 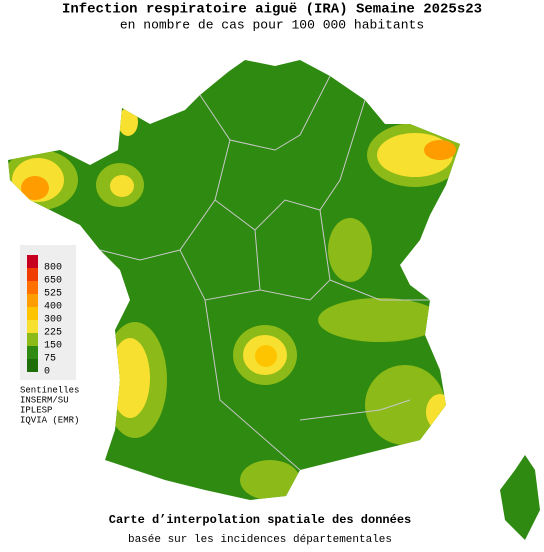 I want to click on corsica, so click(x=520, y=497).